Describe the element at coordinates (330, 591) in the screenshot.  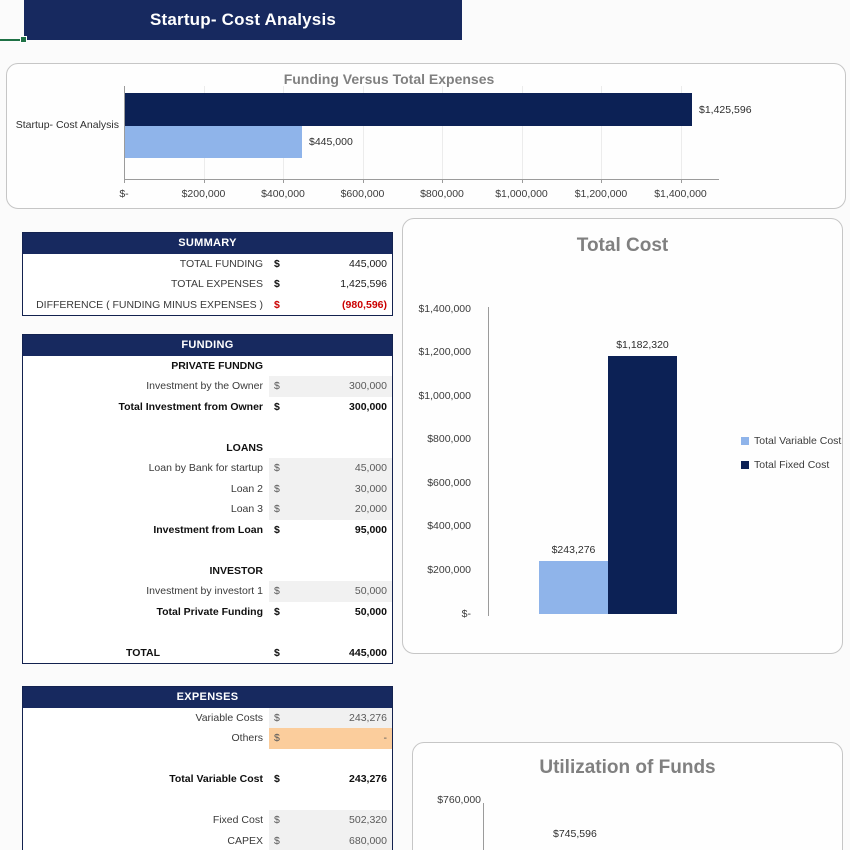
I see `row-value-cell: $50,000` at that location.